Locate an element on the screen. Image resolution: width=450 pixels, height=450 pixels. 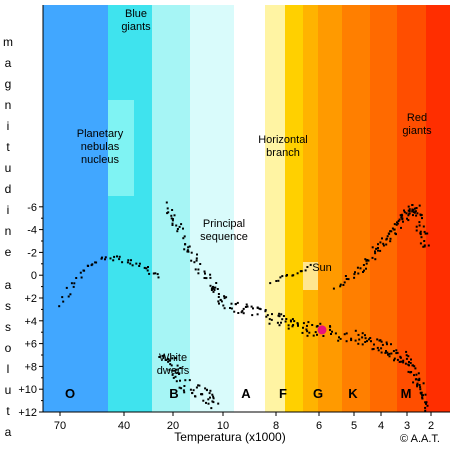
spectral-class-label: G is located at coordinates (318, 393).